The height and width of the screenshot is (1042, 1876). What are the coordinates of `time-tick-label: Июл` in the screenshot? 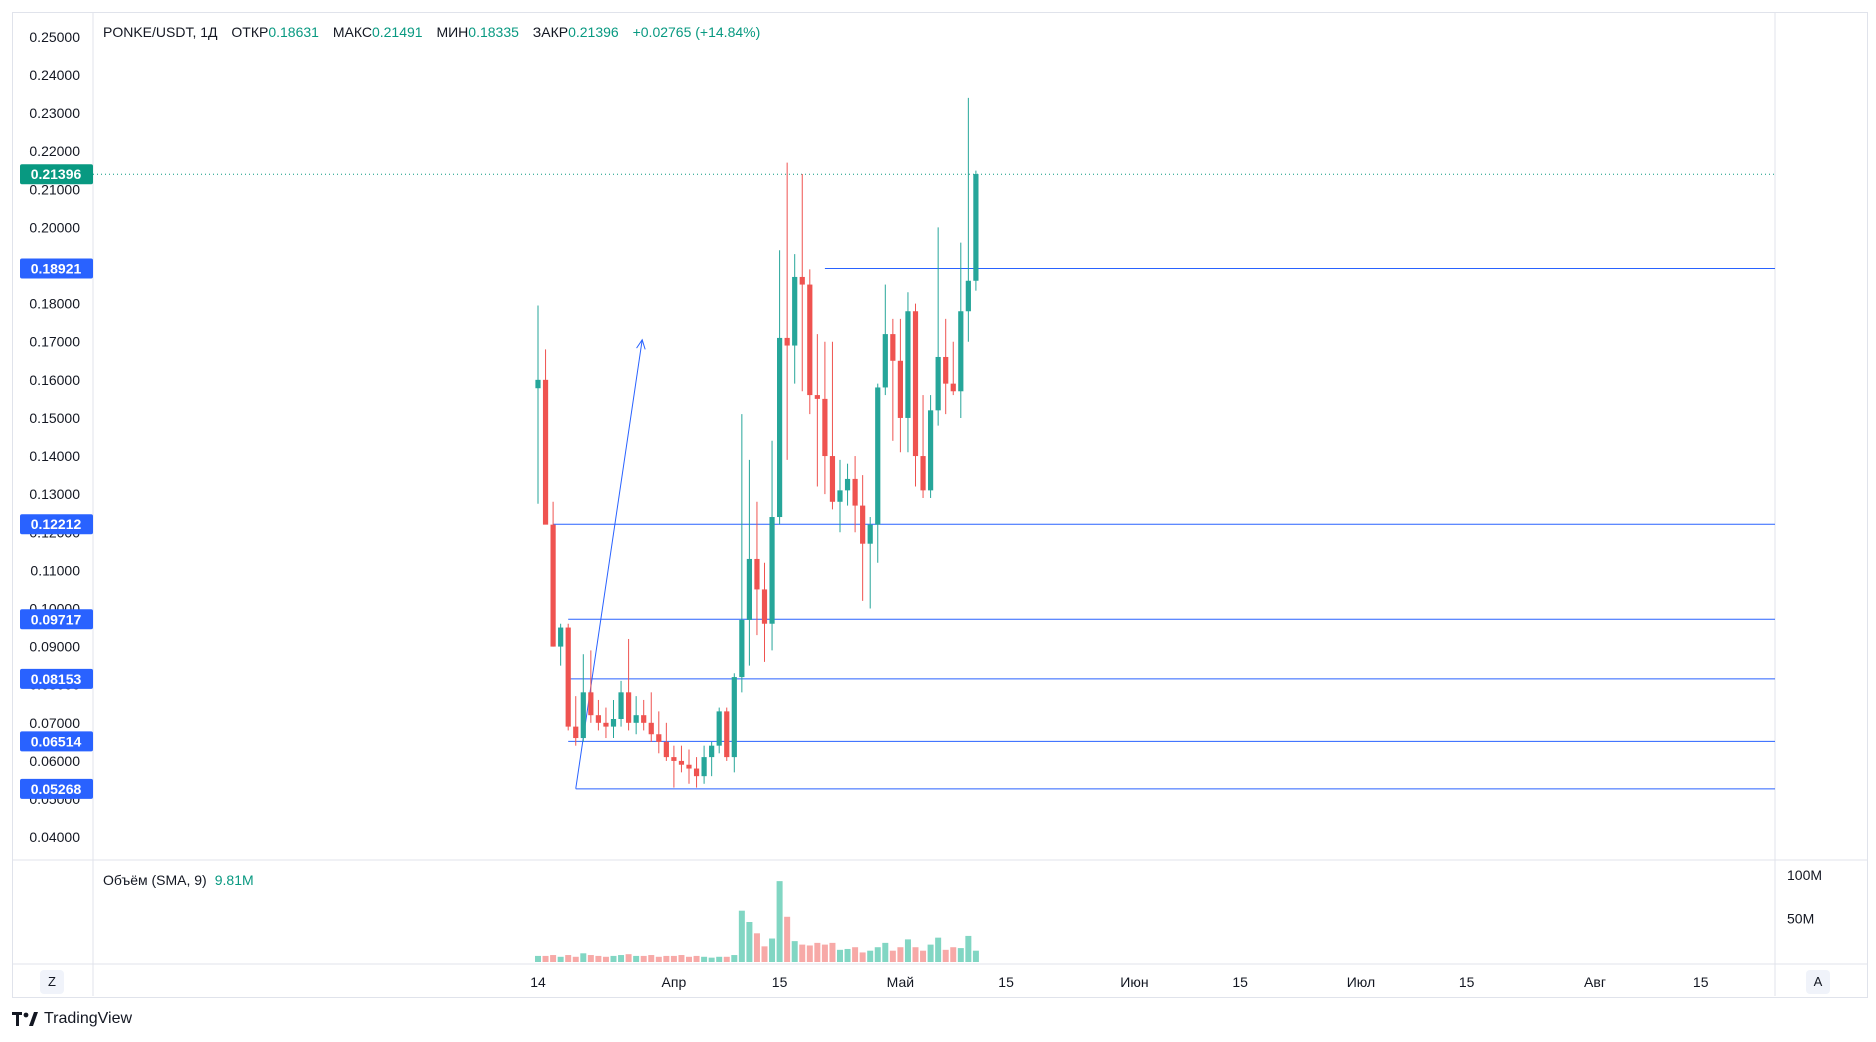 It's located at (1361, 982).